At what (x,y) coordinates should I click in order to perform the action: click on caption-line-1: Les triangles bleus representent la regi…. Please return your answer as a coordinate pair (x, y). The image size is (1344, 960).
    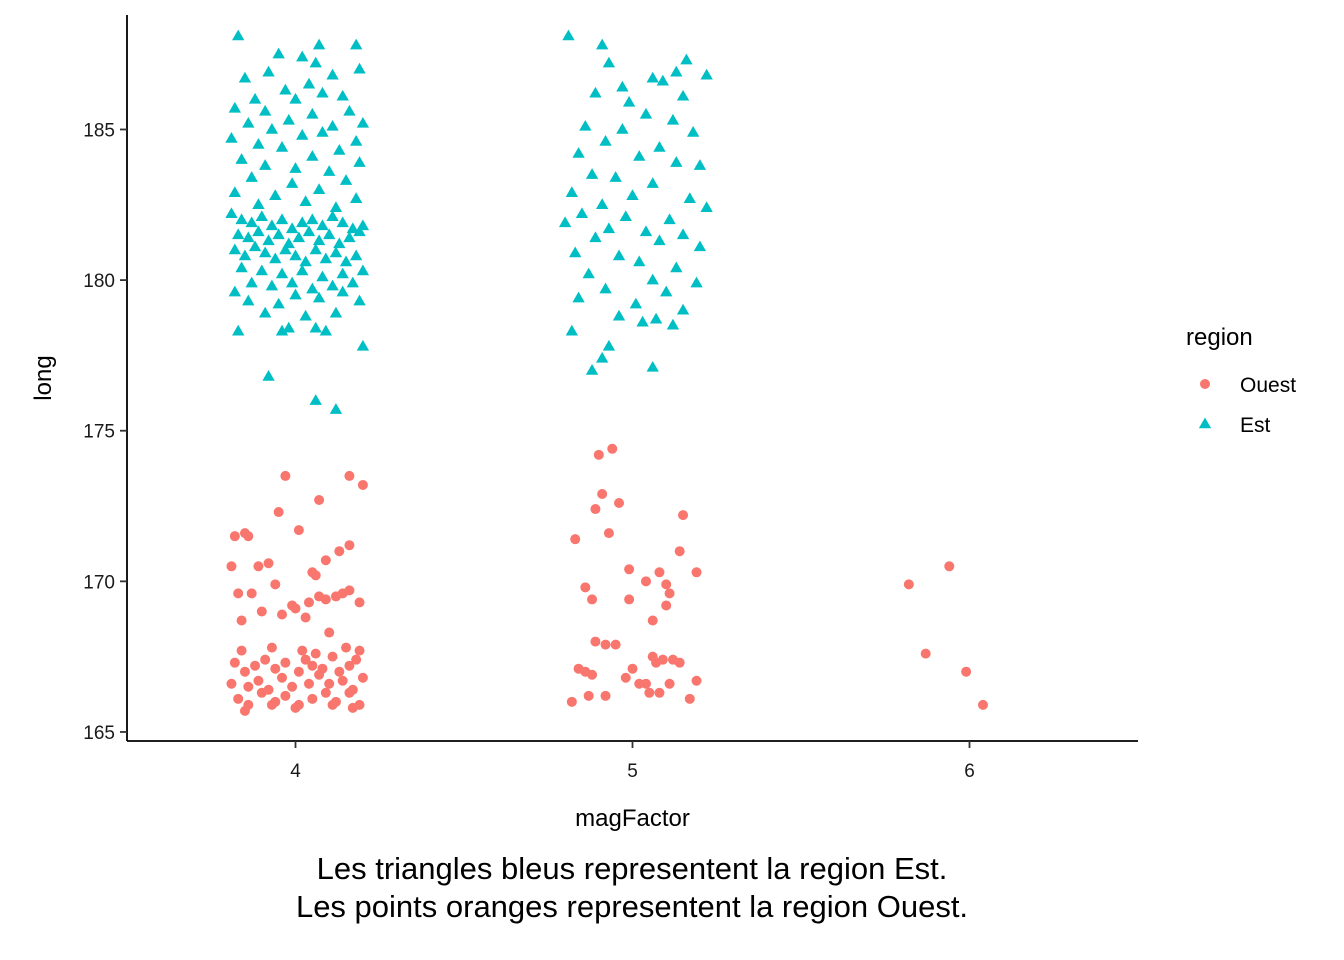
    Looking at the image, I should click on (632, 868).